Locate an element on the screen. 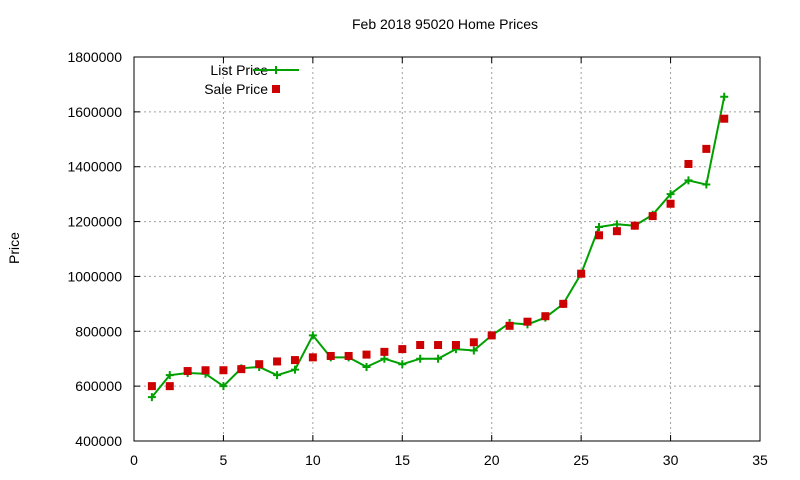 The image size is (800, 480). x-tick-label: 30 is located at coordinates (671, 460).